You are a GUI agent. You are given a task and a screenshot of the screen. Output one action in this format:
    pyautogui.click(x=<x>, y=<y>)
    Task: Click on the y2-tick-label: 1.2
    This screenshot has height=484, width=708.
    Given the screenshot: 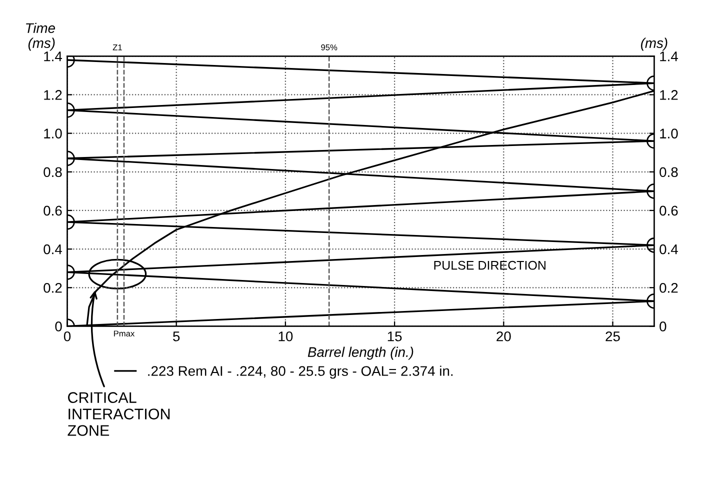 What is the action you would take?
    pyautogui.click(x=669, y=95)
    